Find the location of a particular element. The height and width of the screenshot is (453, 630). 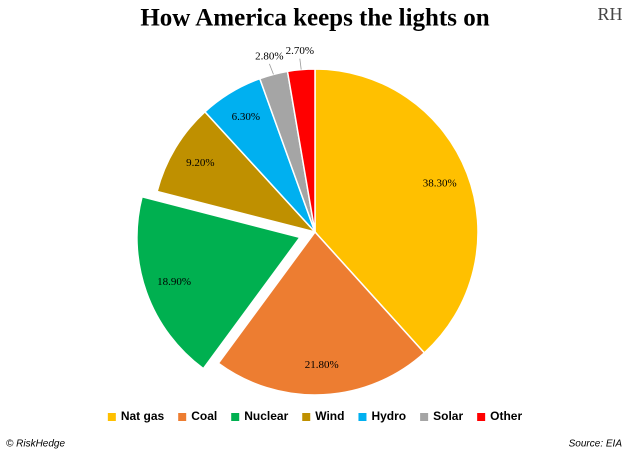

legend: Nat gas Coal Nuclear Wind Hydro Solar Other is located at coordinates (314, 416).